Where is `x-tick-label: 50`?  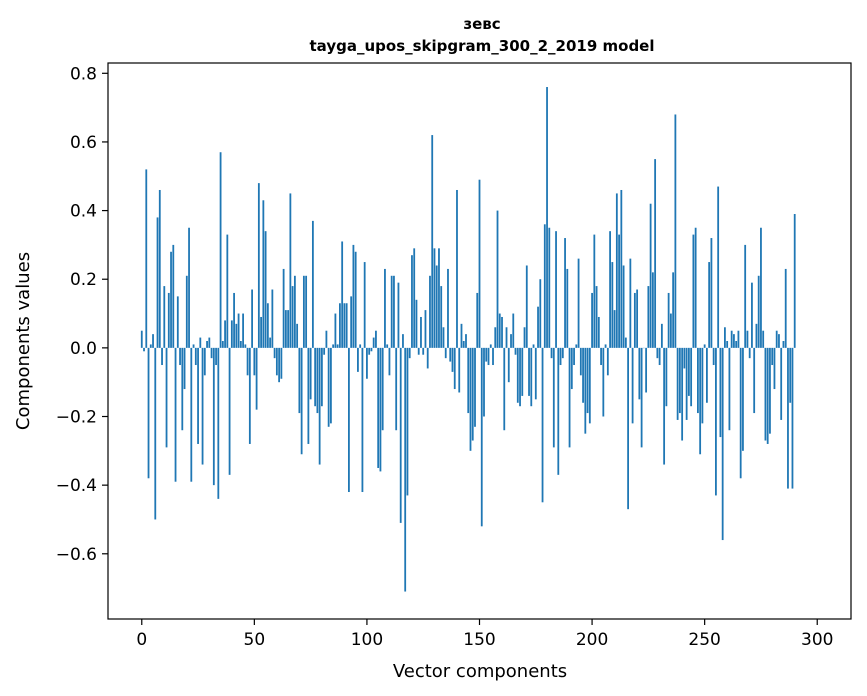
x-tick-label: 50 is located at coordinates (255, 640).